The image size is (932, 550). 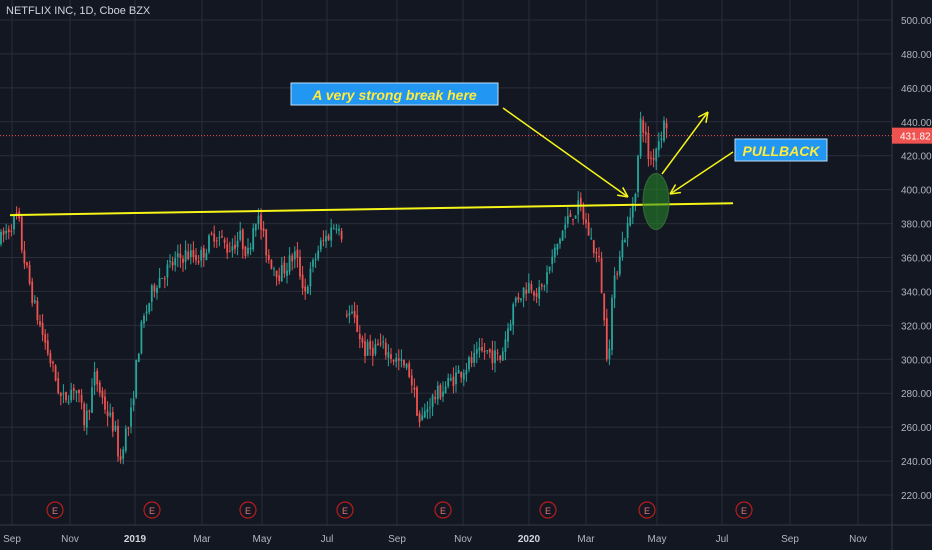 What do you see at coordinates (916, 292) in the screenshot?
I see `y-tick-label: 340.00` at bounding box center [916, 292].